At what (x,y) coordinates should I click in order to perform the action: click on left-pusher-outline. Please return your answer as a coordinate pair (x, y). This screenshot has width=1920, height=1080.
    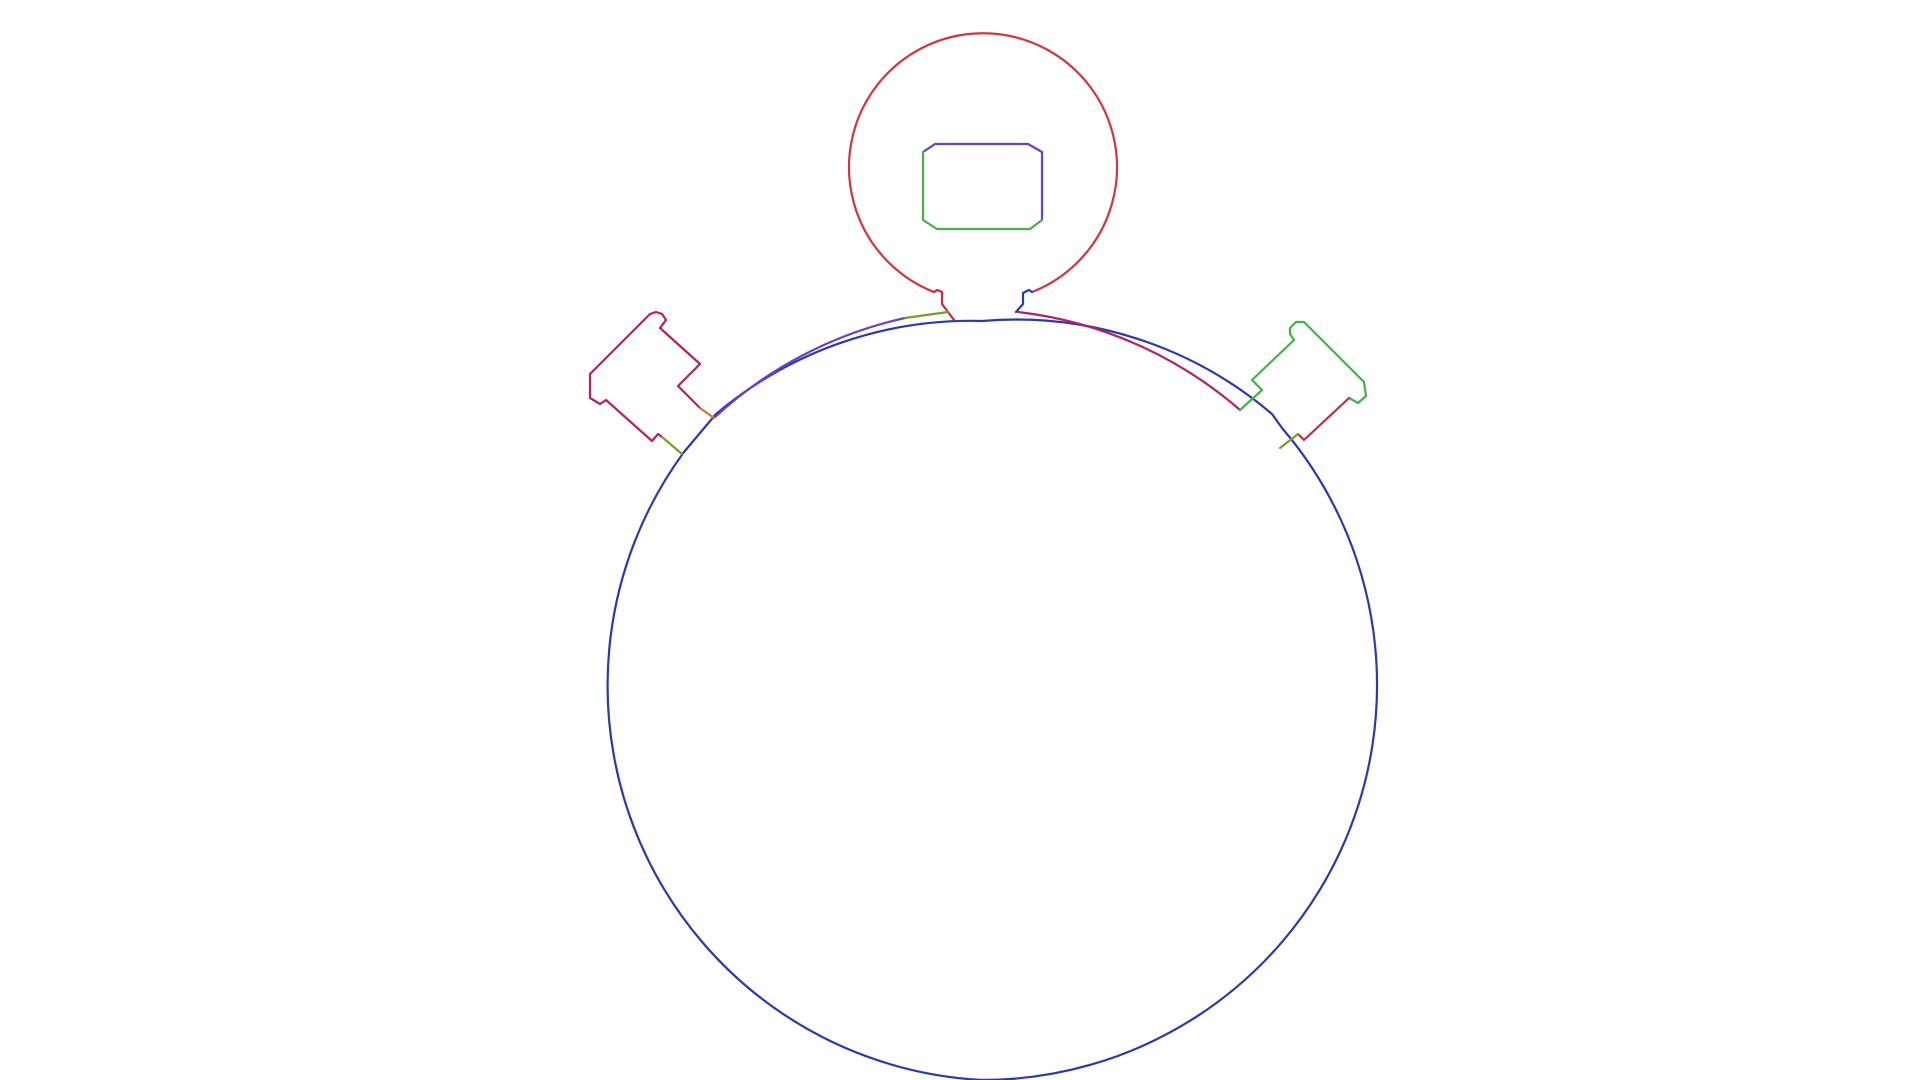
    Looking at the image, I should click on (645, 376).